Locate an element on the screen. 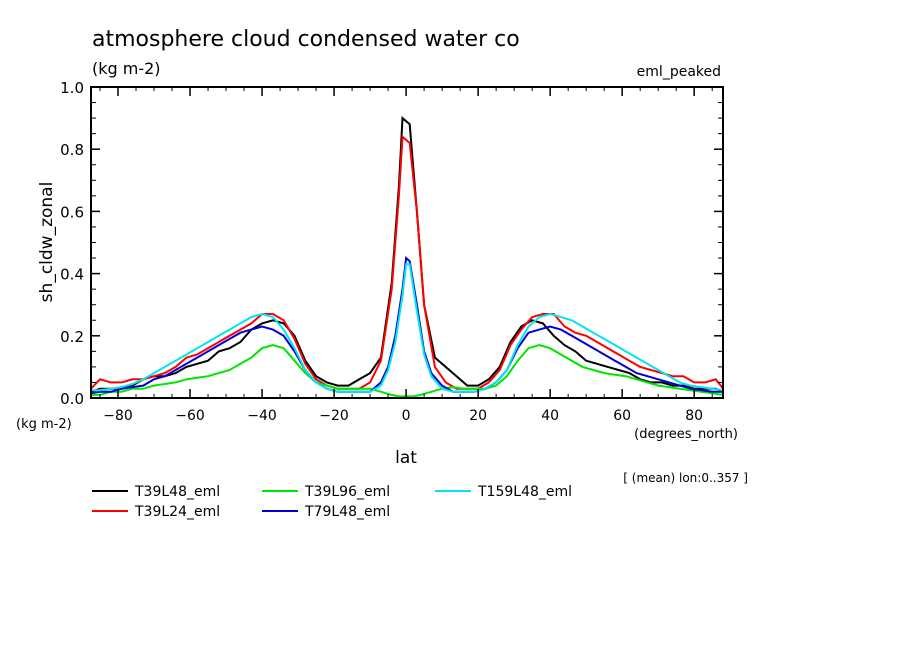 This screenshot has height=654, width=904. series-line-t79l48-eml is located at coordinates (407, 325).